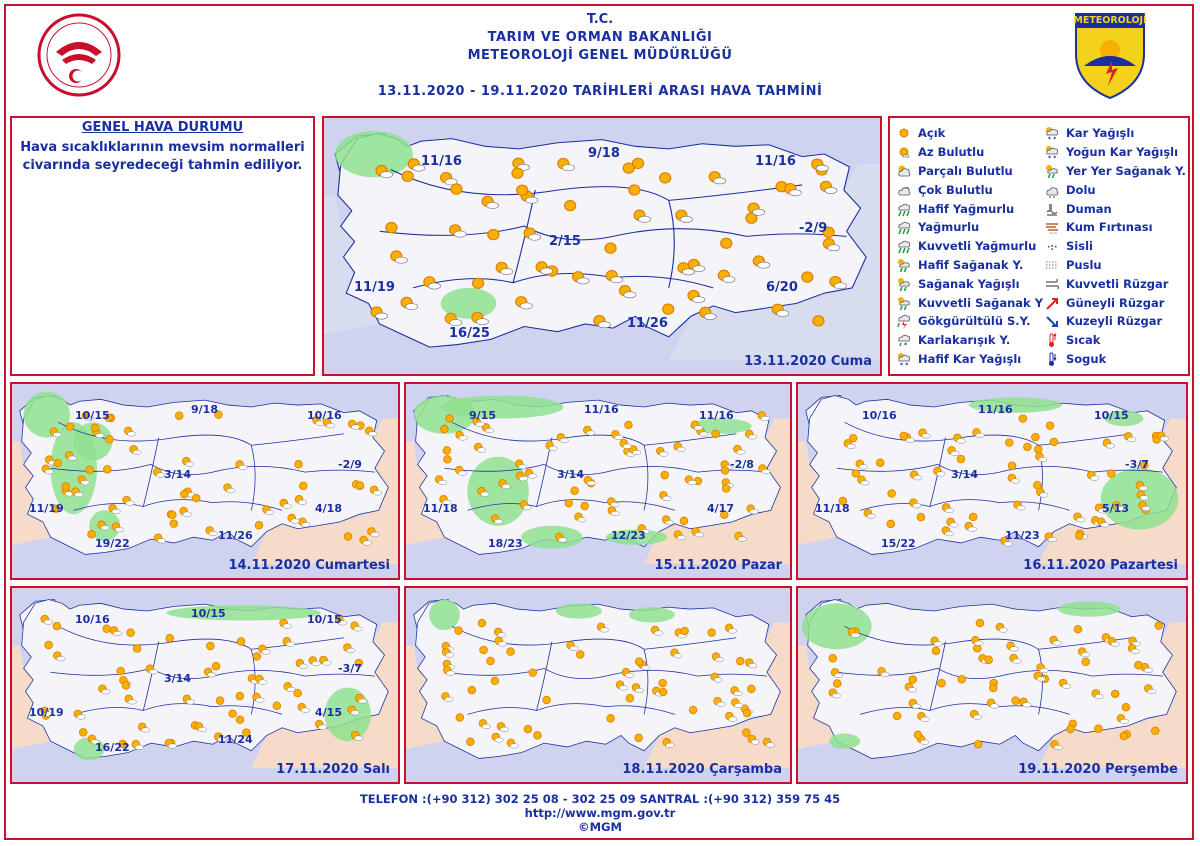 Image resolution: width=1200 pixels, height=846 pixels. I want to click on temperature-label: 11/26, so click(235, 535).